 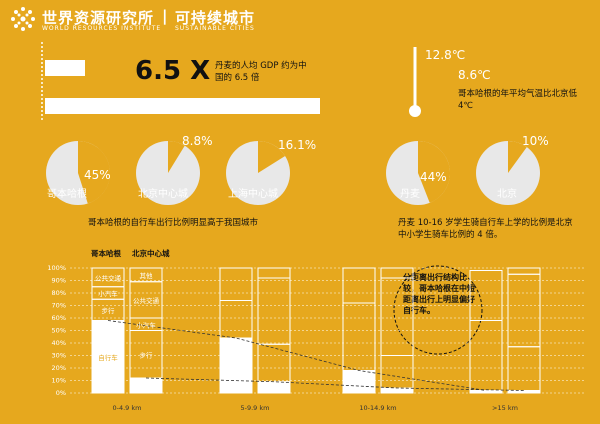 What do you see at coordinates (297, 145) in the screenshot?
I see `pie-shanghai-center-pct: 16.1%` at bounding box center [297, 145].